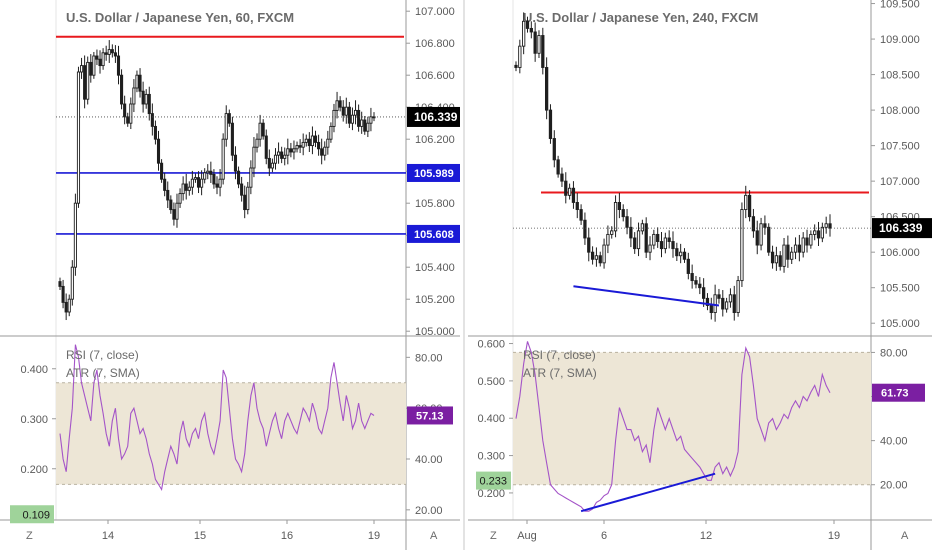 The width and height of the screenshot is (932, 555). Describe the element at coordinates (604, 536) in the screenshot. I see `time-tick-label: 6` at that location.